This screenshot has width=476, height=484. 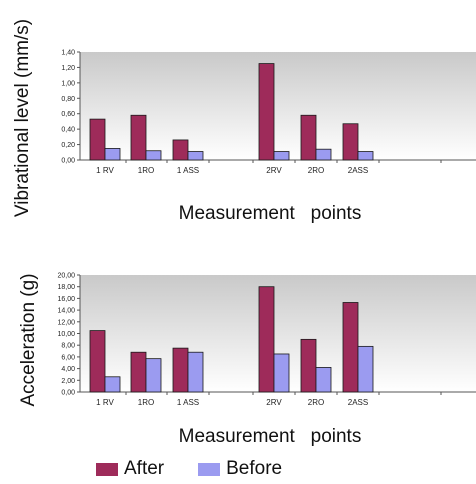 What do you see at coordinates (68, 381) in the screenshot?
I see `y-tick-label: 2,00` at bounding box center [68, 381].